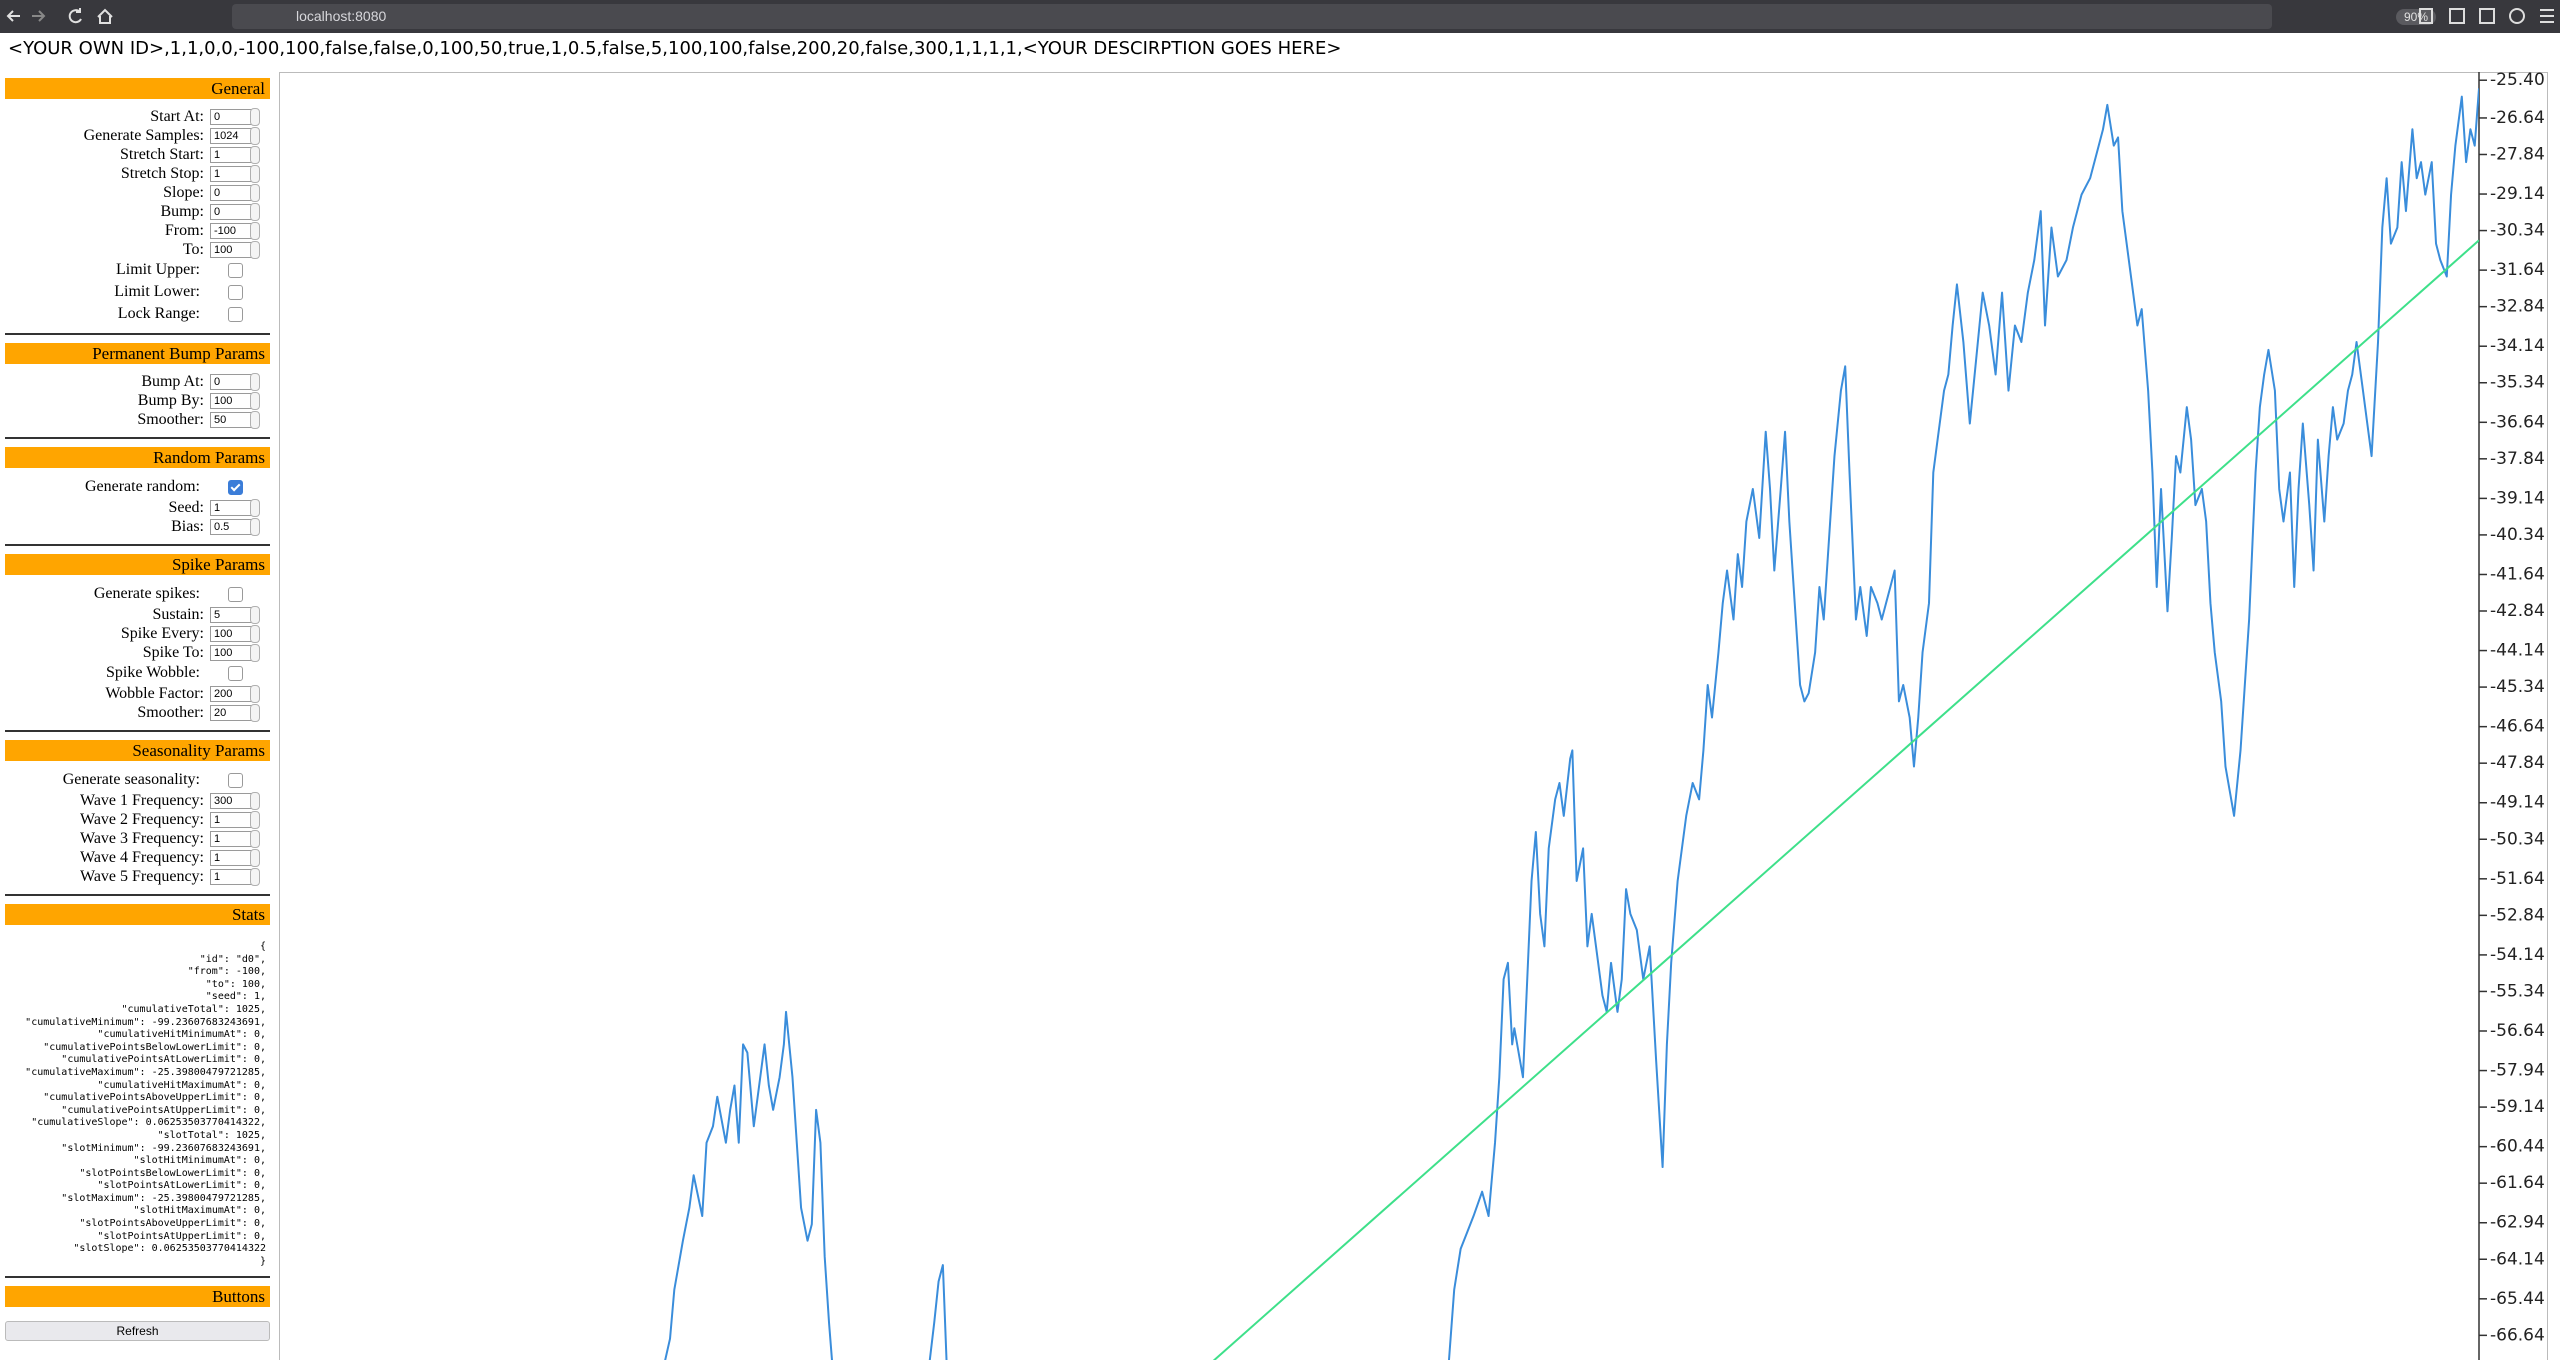 The image size is (2560, 1360). Describe the element at coordinates (60, 16) in the screenshot. I see `nav-buttons` at that location.